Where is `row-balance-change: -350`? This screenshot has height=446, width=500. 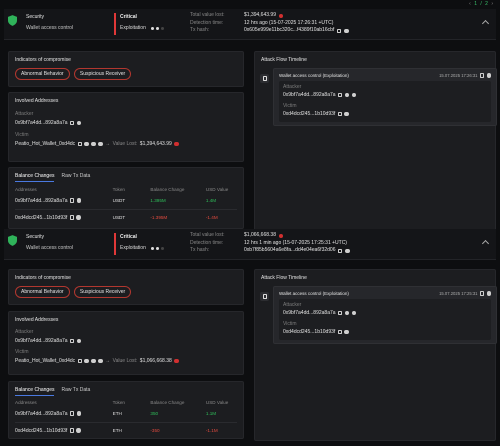 row-balance-change: -350 is located at coordinates (178, 430).